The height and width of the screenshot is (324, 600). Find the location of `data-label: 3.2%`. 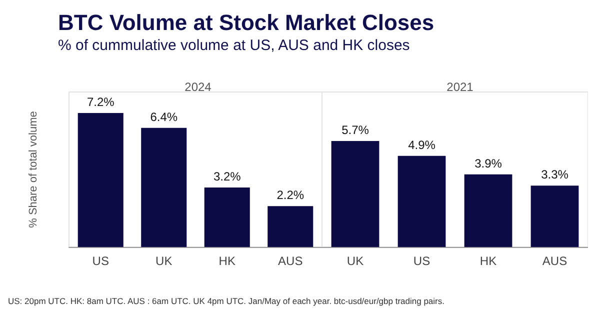

data-label: 3.2% is located at coordinates (227, 176).